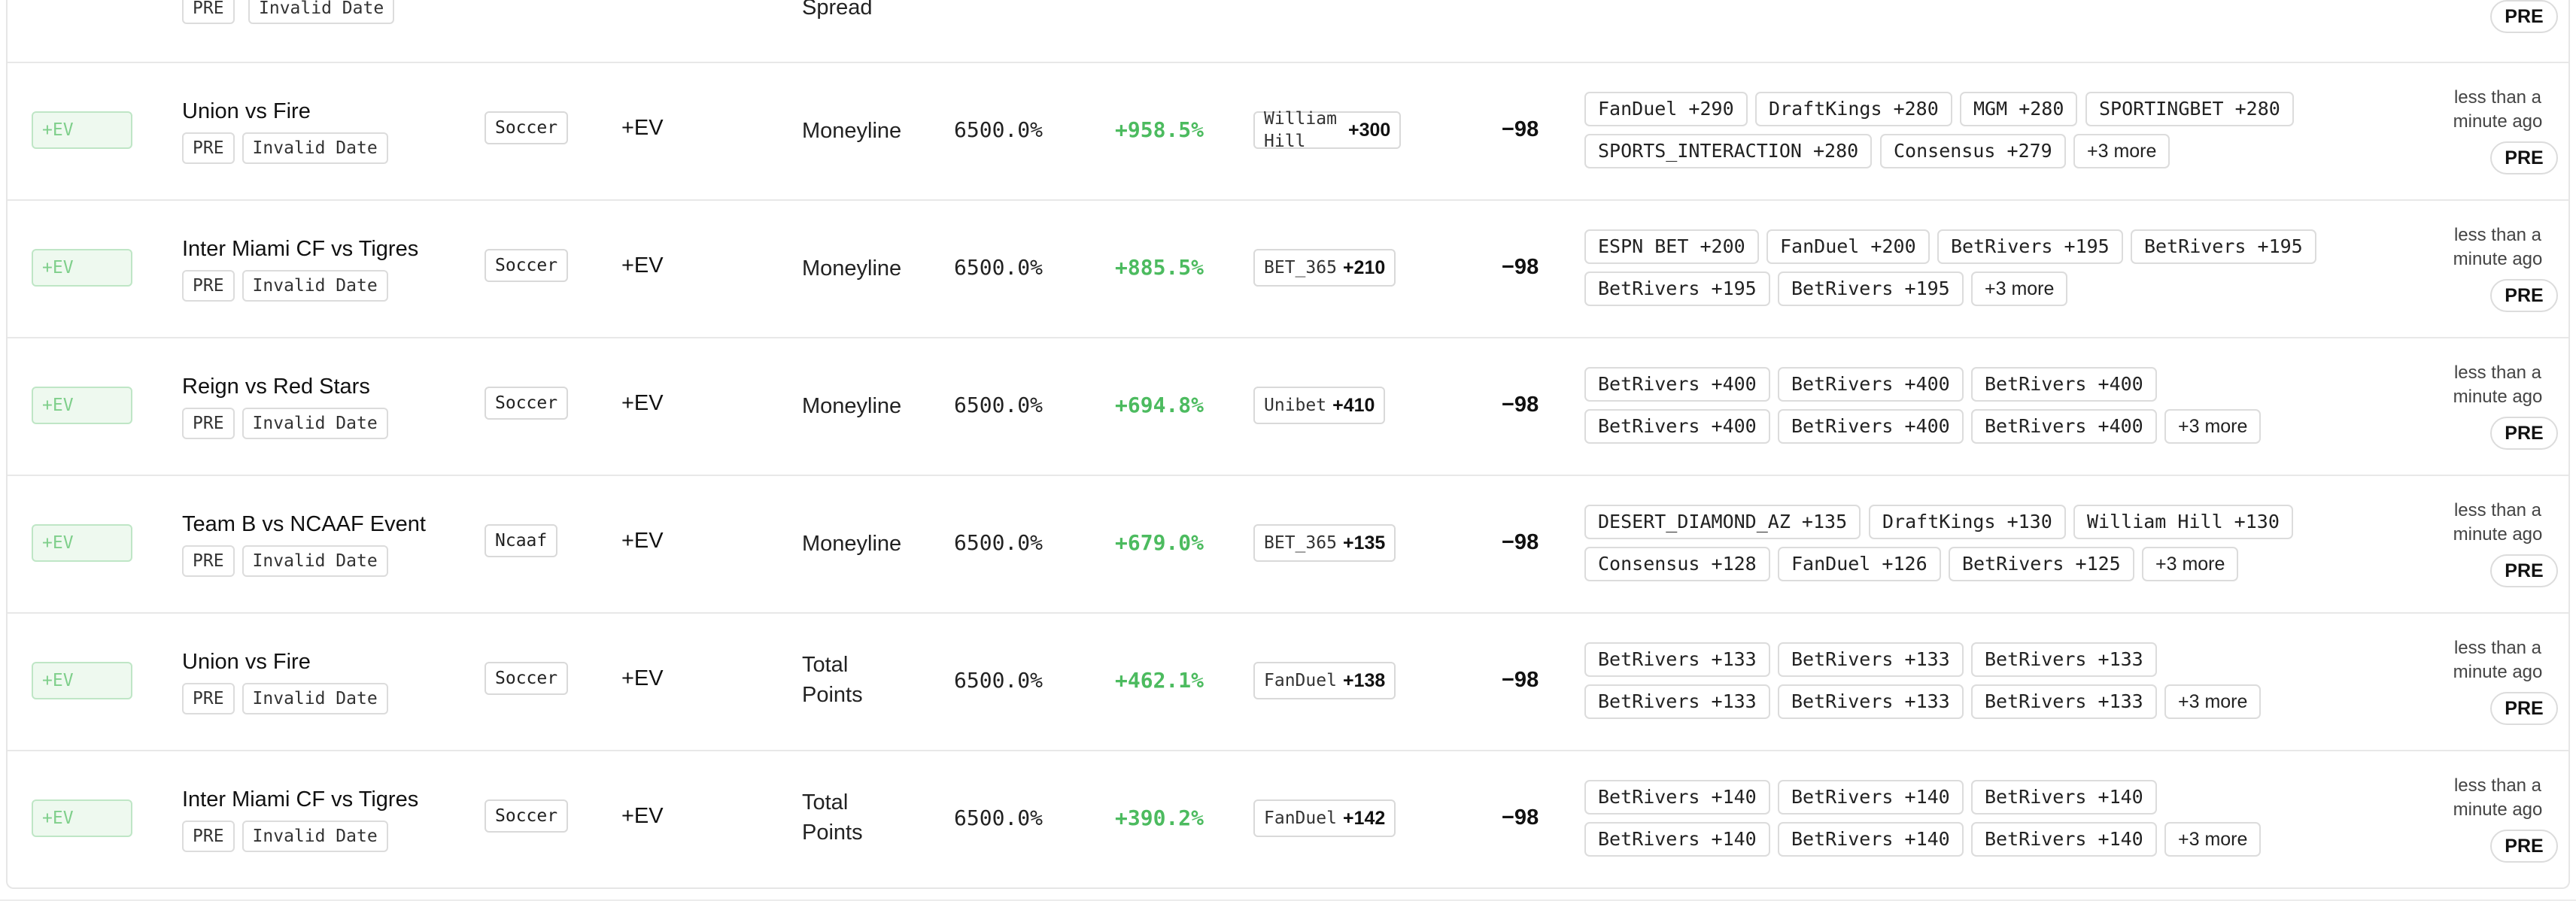 This screenshot has width=2576, height=901. What do you see at coordinates (1159, 405) in the screenshot?
I see `ev-percent: +694.8%` at bounding box center [1159, 405].